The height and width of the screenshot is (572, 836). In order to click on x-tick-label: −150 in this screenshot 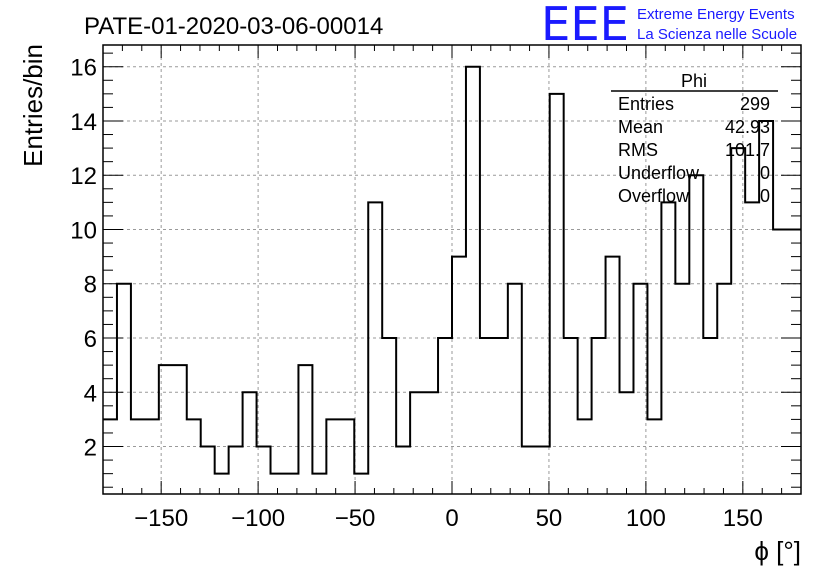, I will do `click(161, 518)`.